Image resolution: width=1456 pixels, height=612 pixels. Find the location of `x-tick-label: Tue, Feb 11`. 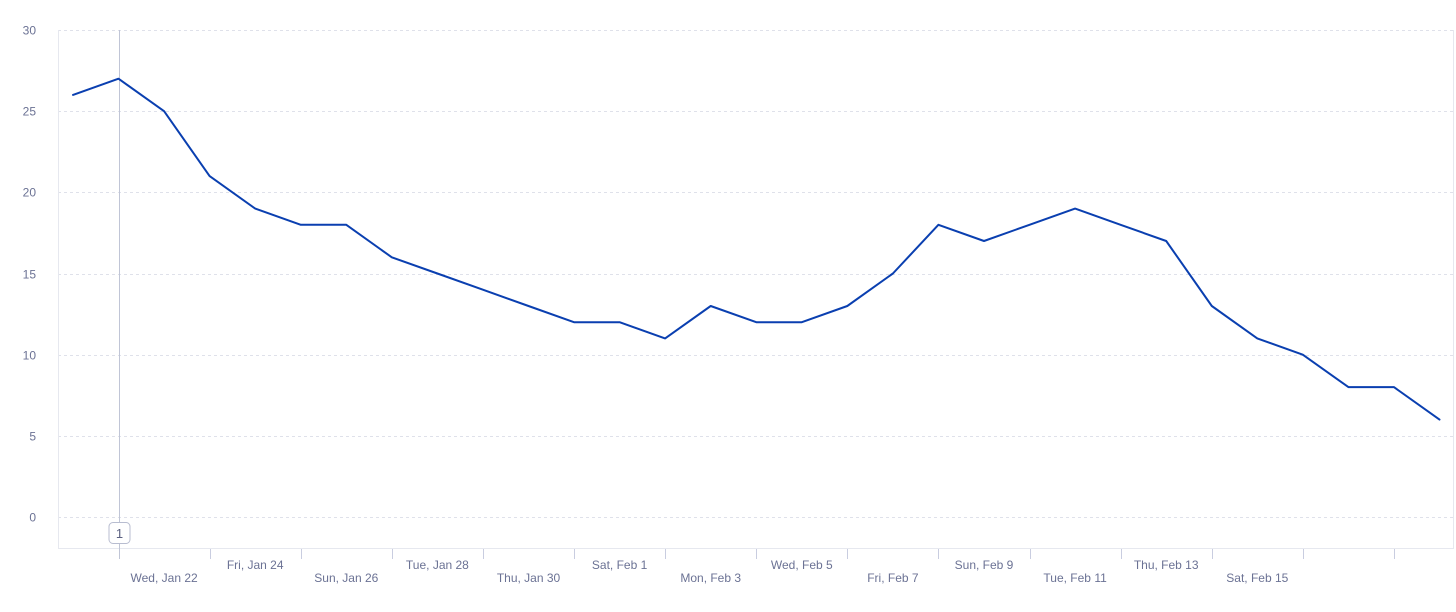

x-tick-label: Tue, Feb 11 is located at coordinates (1075, 578).